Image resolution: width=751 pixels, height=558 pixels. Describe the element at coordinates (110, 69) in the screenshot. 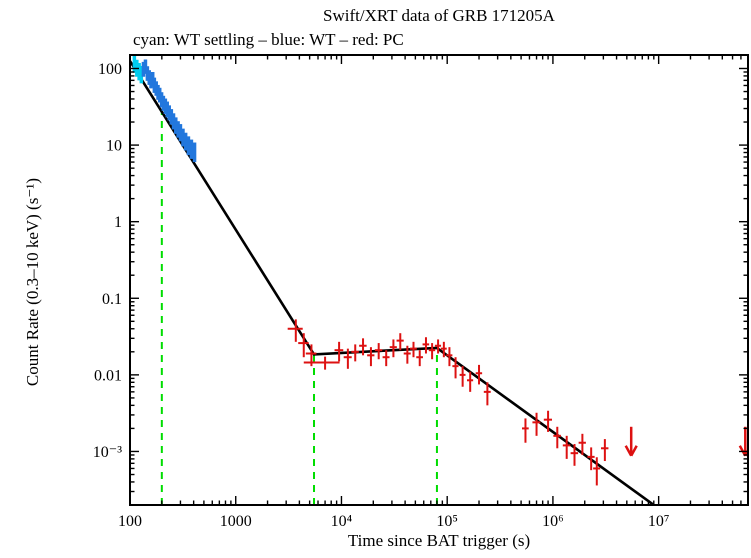

I see `y-tick-label: 100` at that location.